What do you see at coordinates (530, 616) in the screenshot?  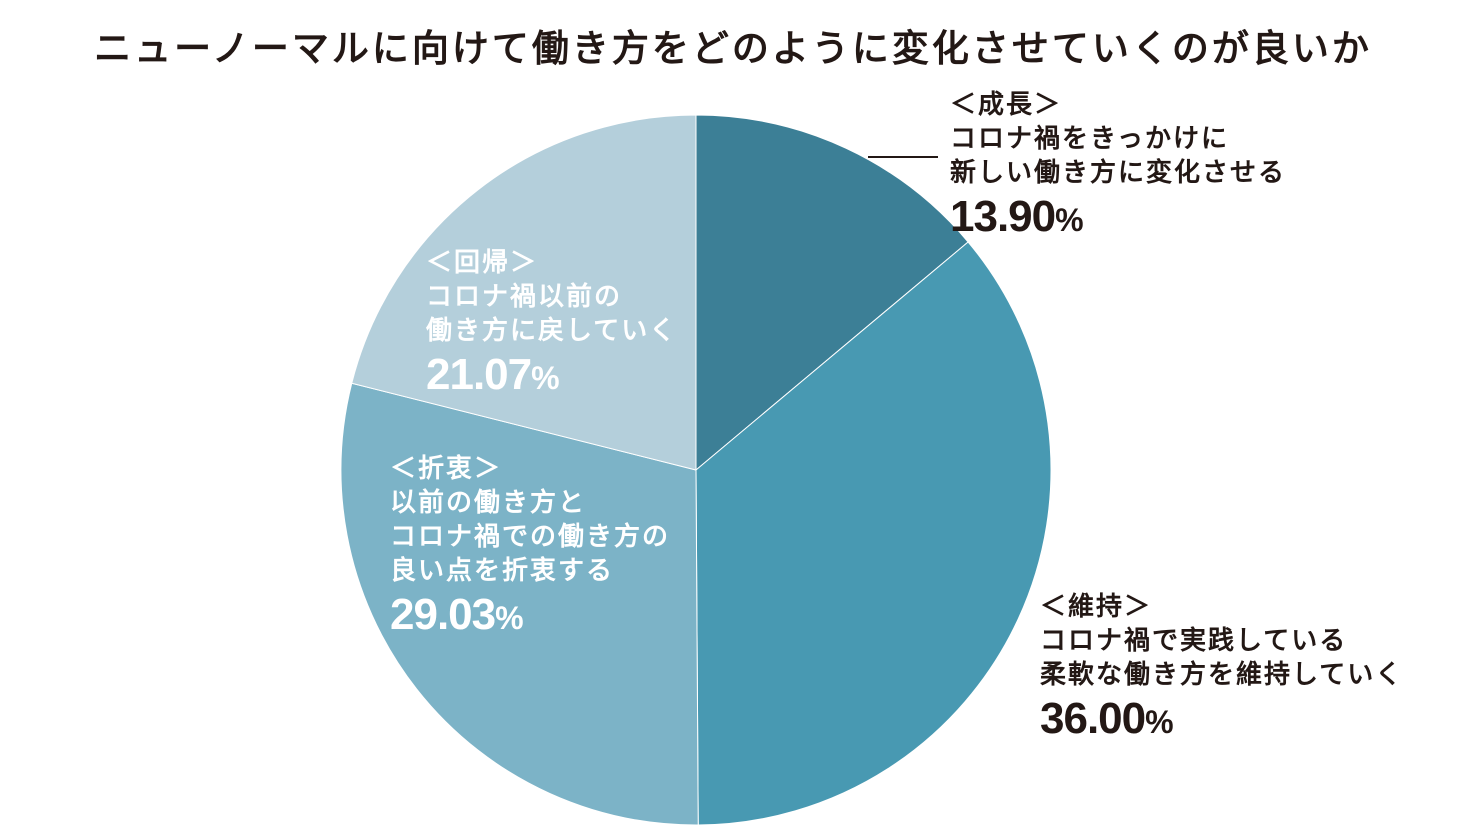 I see `slice-value: 29.03%` at bounding box center [530, 616].